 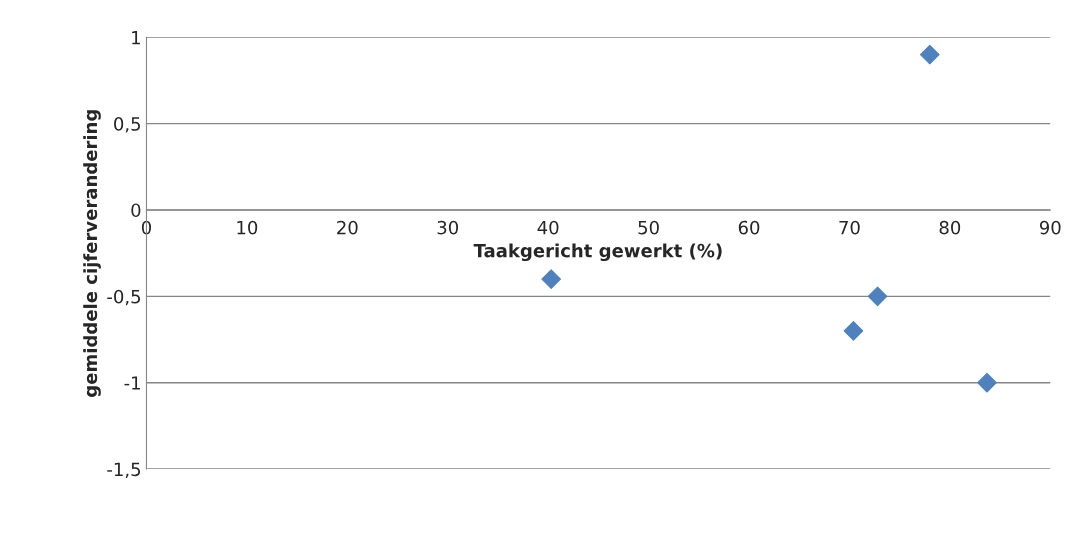 What do you see at coordinates (749, 227) in the screenshot?
I see `x-tick-label: 60` at bounding box center [749, 227].